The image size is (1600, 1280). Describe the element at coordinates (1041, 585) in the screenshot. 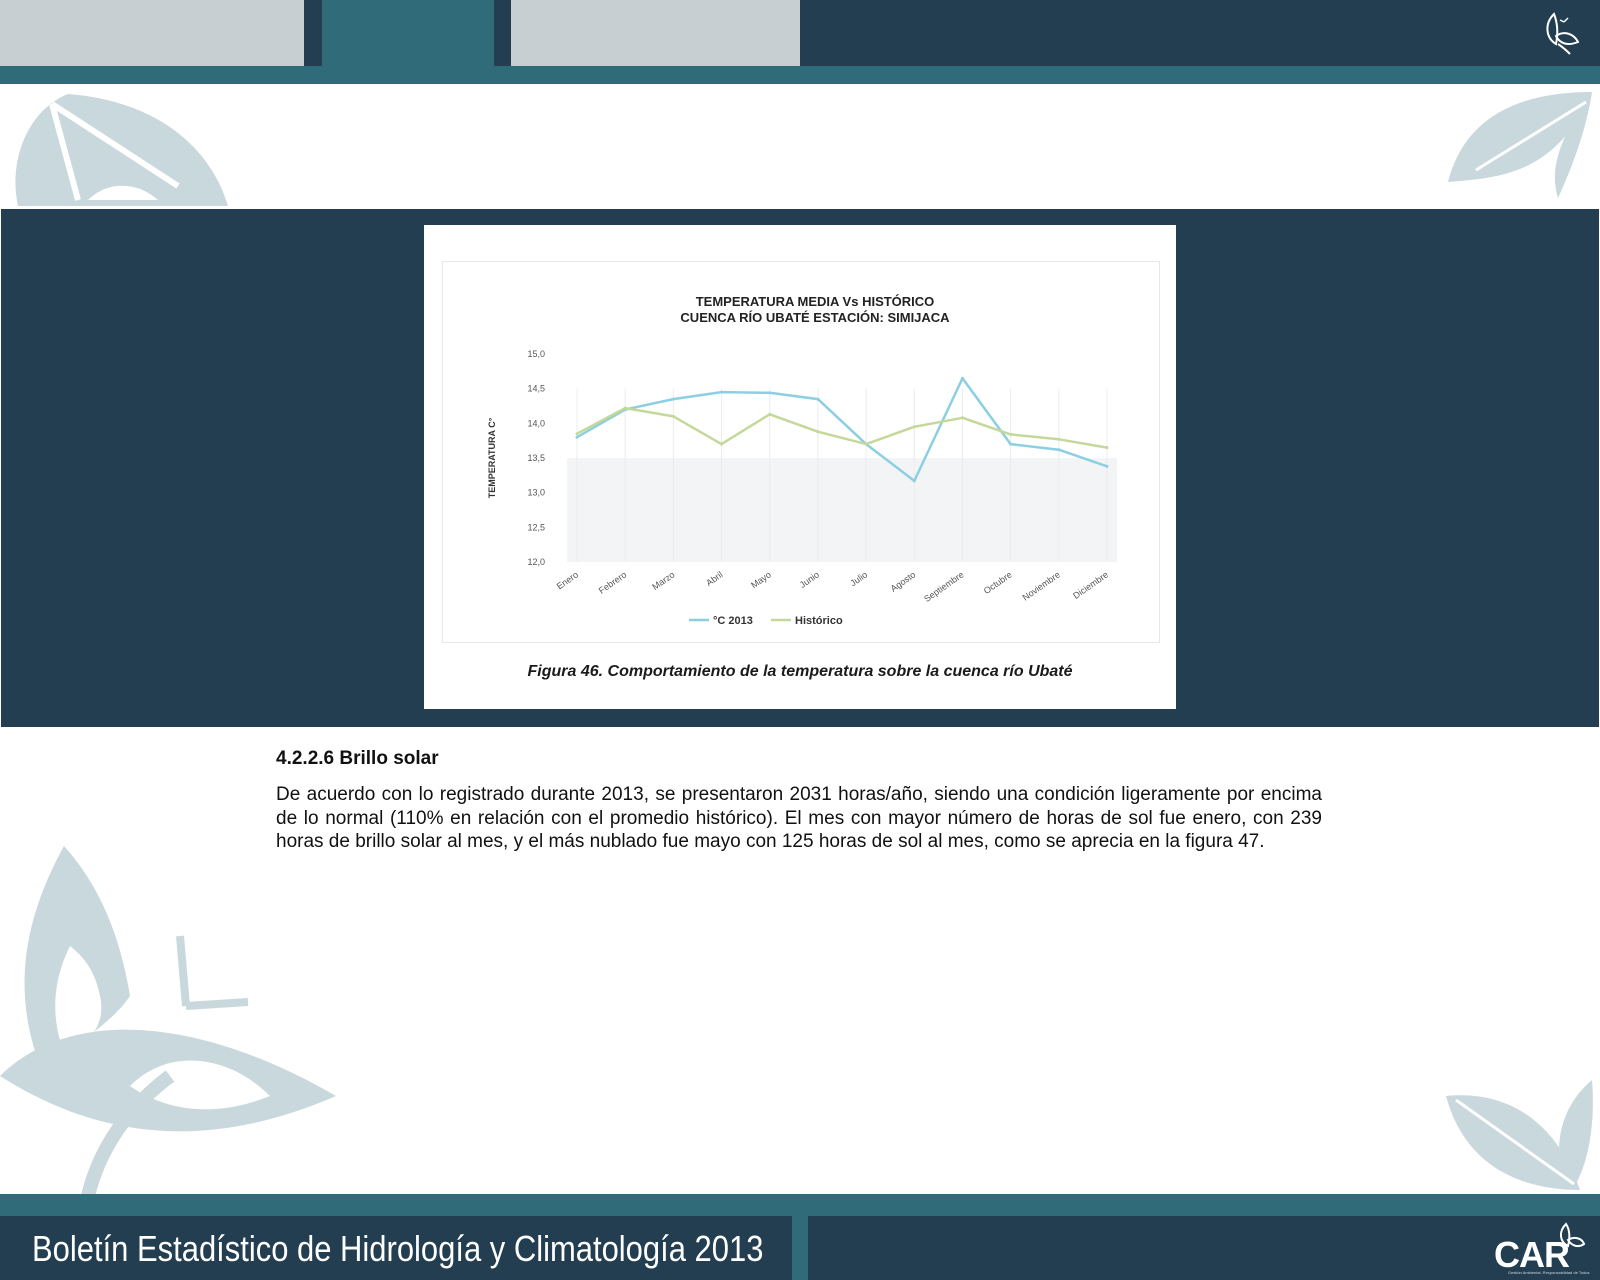

I see `x-tick-label: Noviembre` at that location.